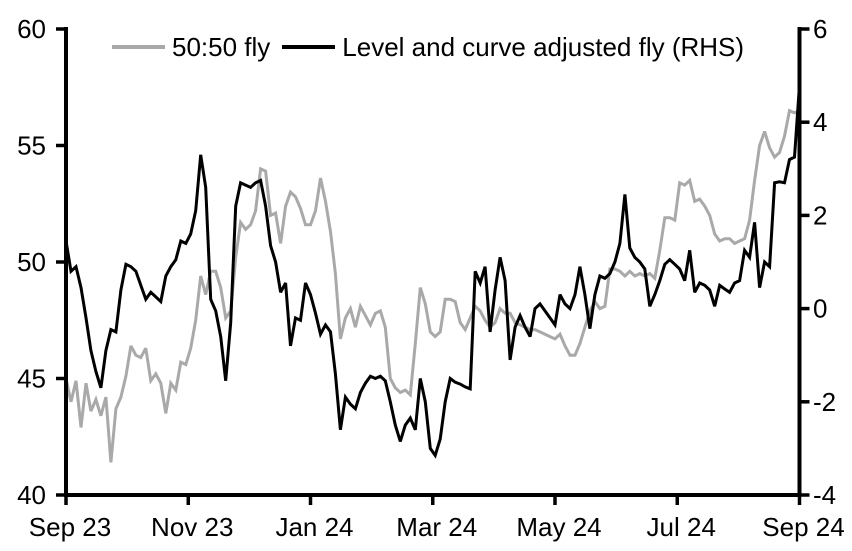  Describe the element at coordinates (820, 309) in the screenshot. I see `right-axis-tick-label: 0` at that location.